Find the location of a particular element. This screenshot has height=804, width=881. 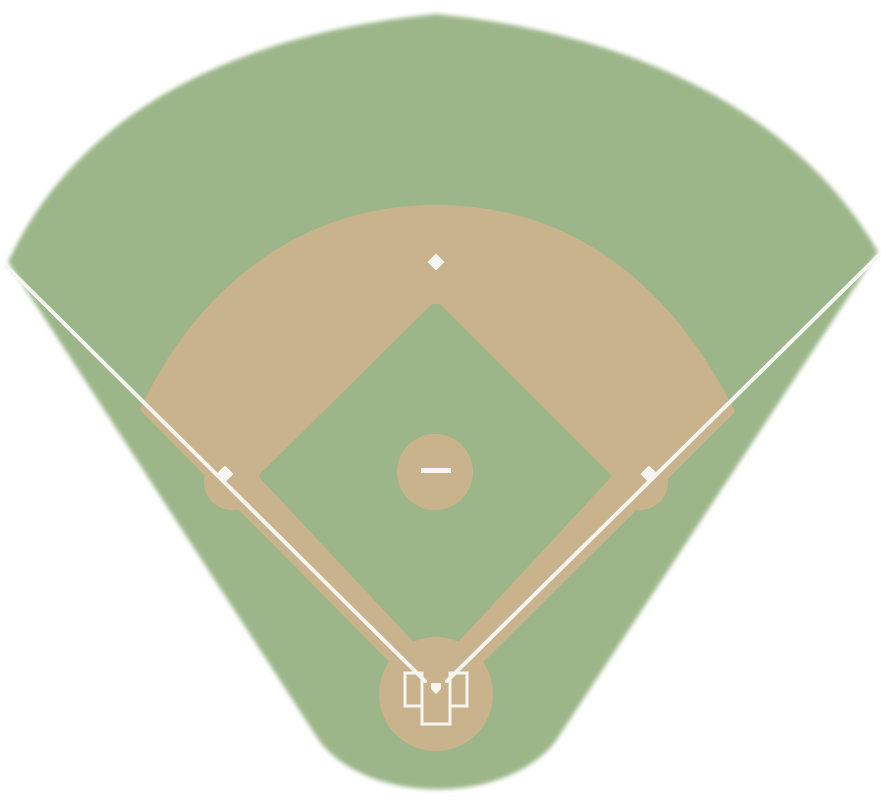

home-plate is located at coordinates (436, 688).